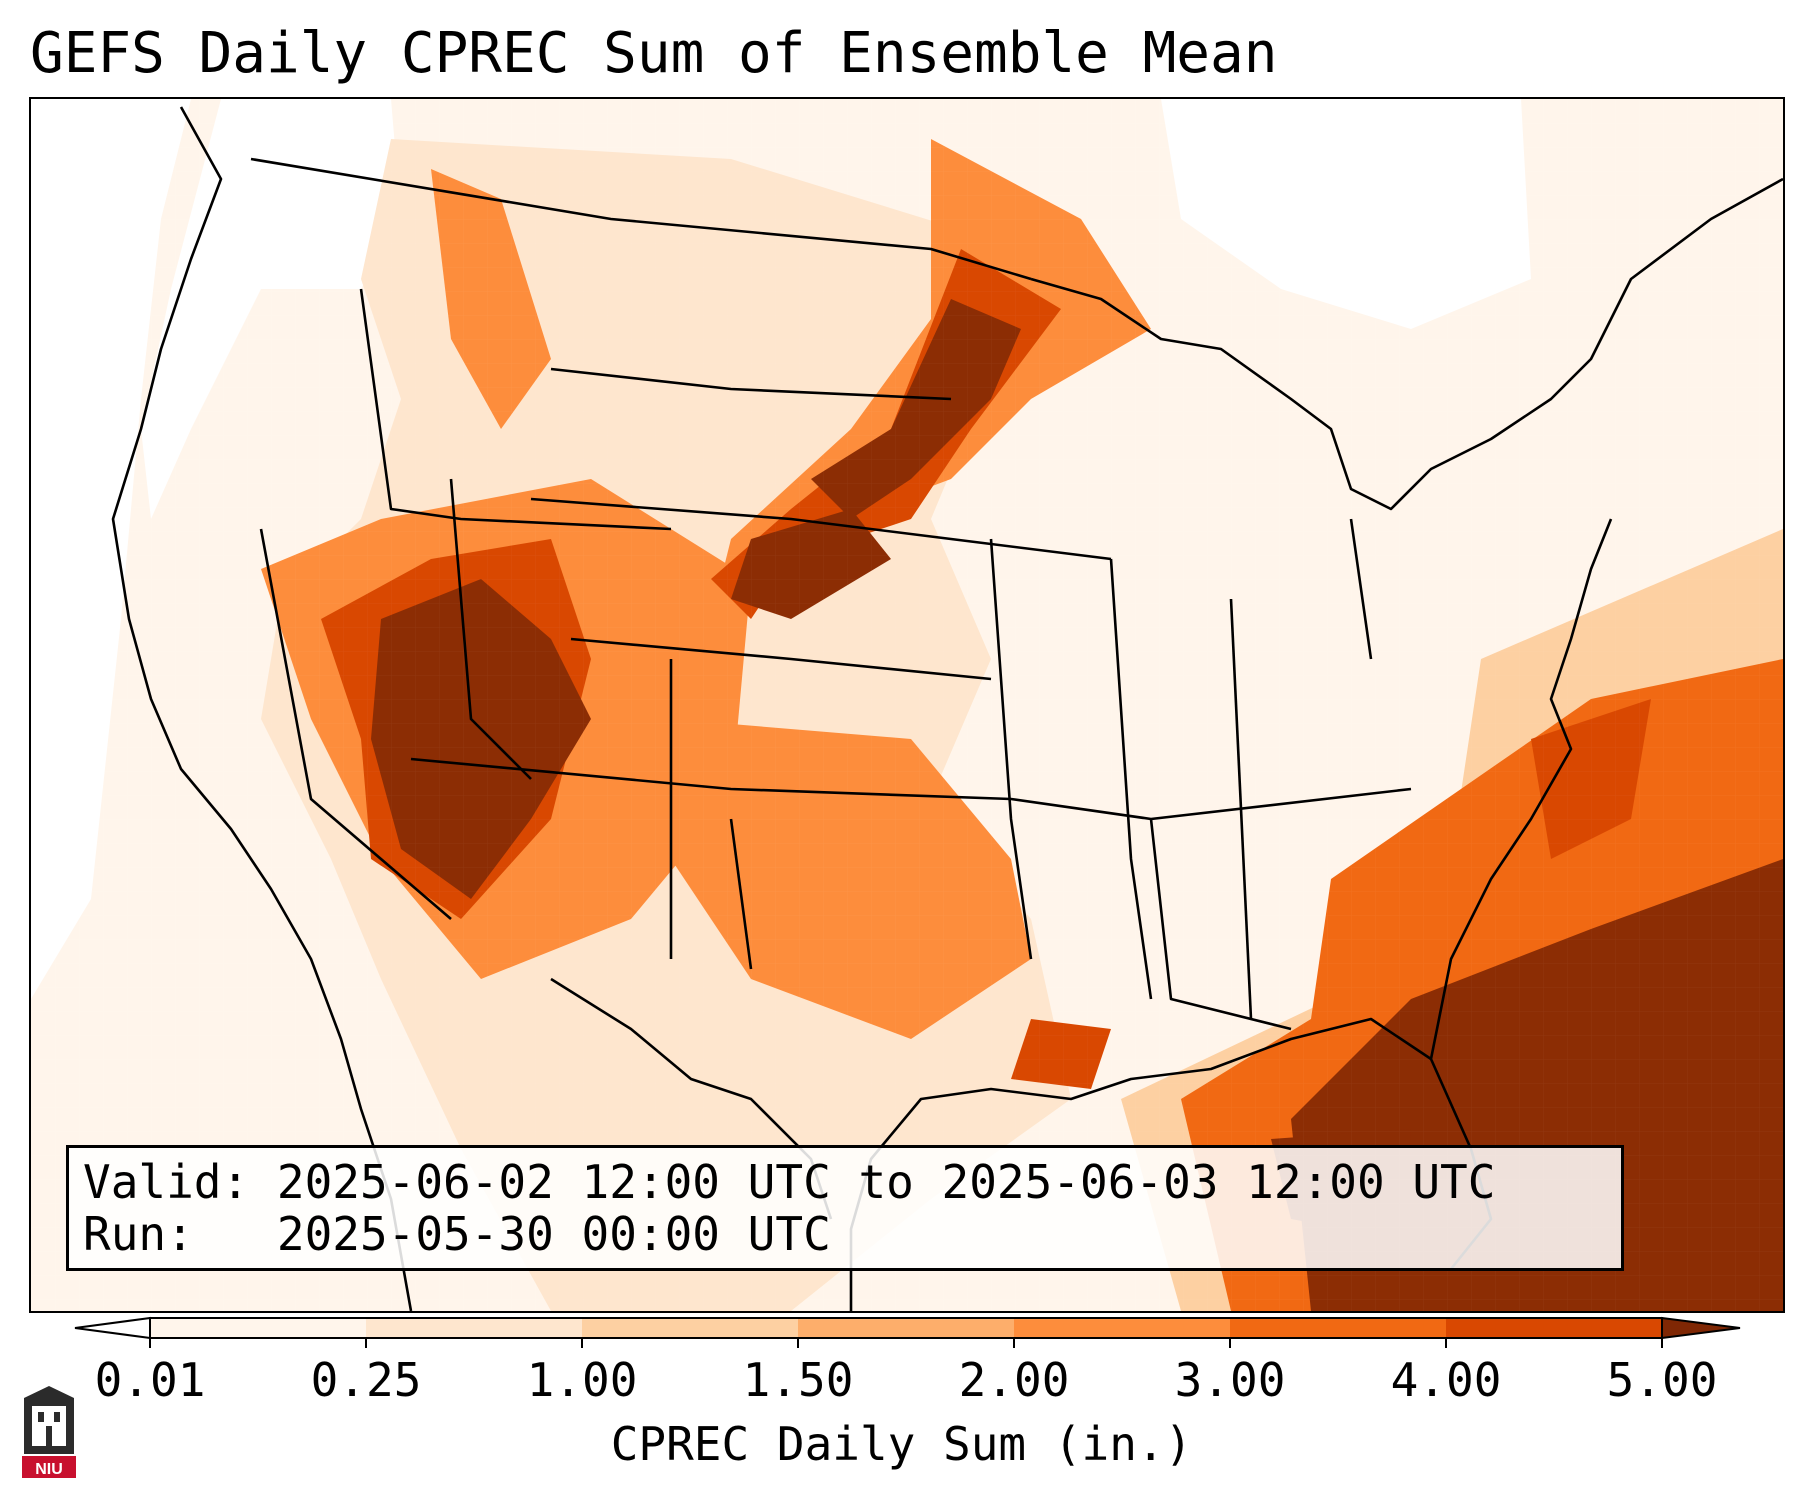 The height and width of the screenshot is (1500, 1803). Describe the element at coordinates (1014, 1380) in the screenshot. I see `colorbar-tick-label: 2.00` at that location.